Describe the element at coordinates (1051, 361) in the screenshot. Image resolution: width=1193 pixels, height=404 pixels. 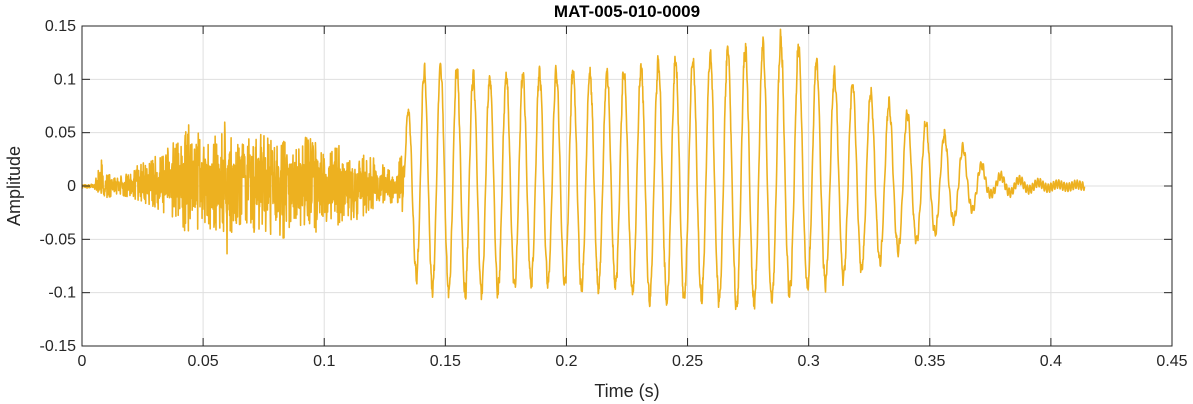
I see `x-tick-label: 0.4` at that location.